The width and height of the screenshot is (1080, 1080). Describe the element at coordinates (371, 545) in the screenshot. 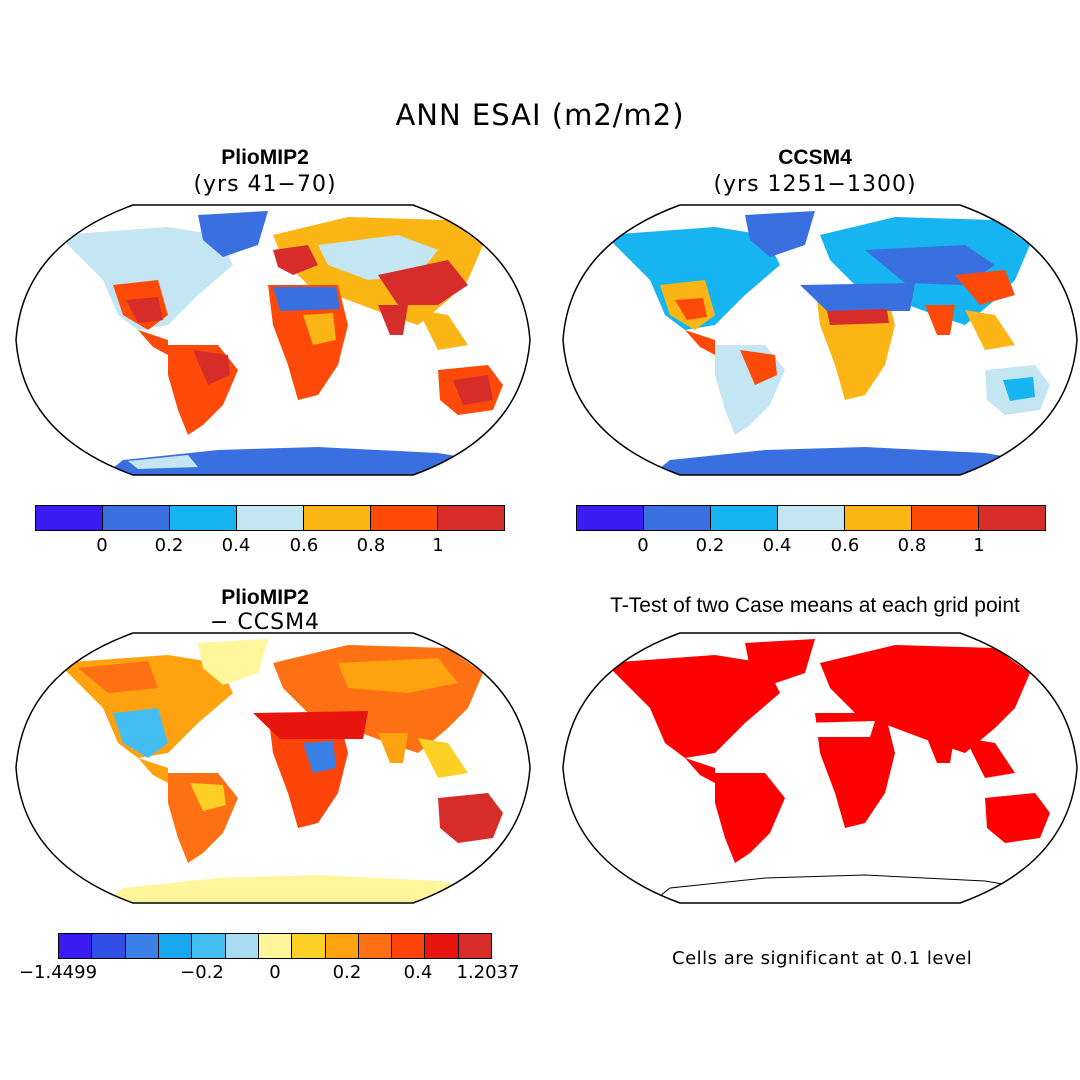

I see `colorbar-tick: 0.8` at that location.